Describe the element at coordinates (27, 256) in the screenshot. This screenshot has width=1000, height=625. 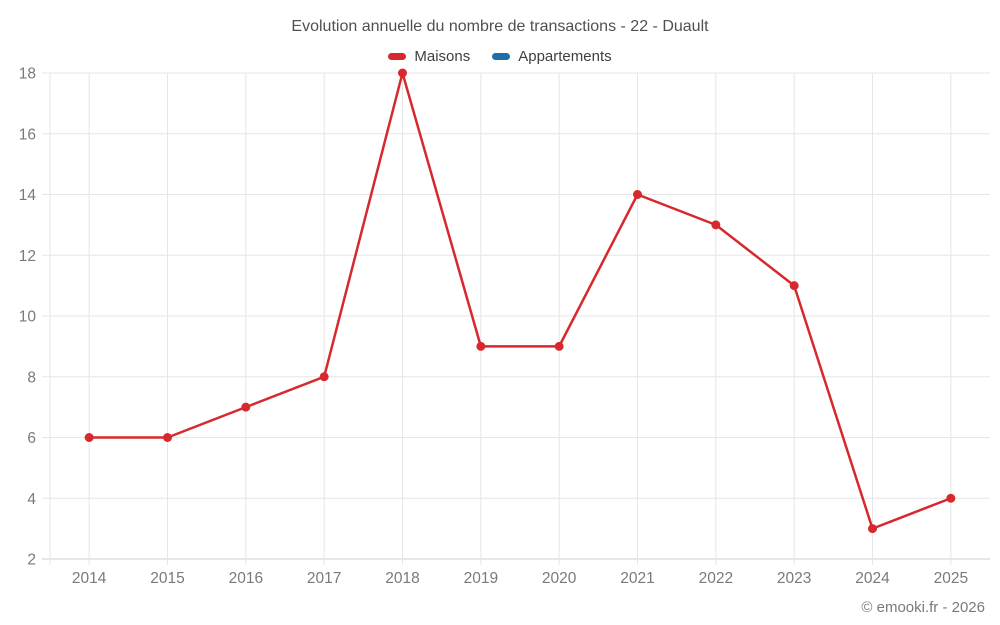
I see `y-tick-label: 12` at that location.